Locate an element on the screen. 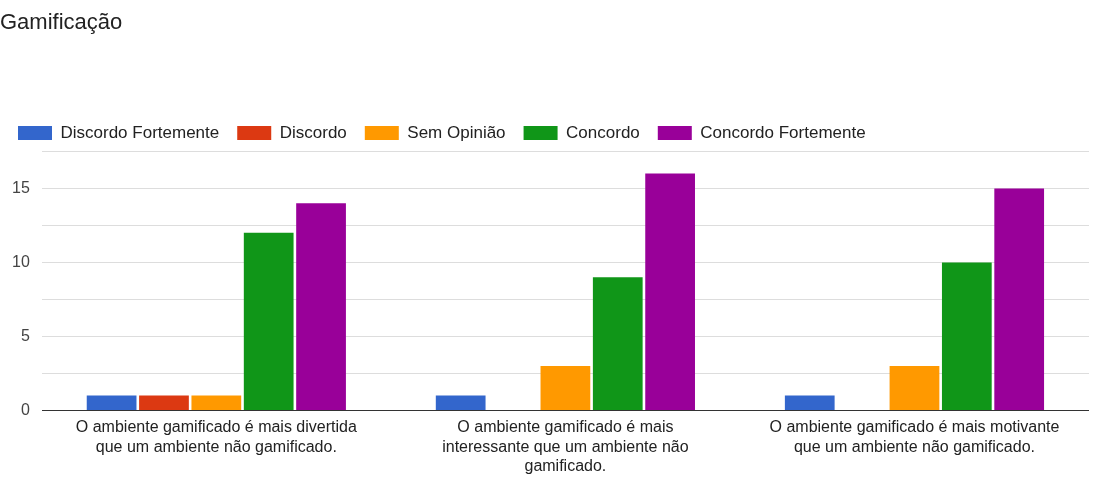 The height and width of the screenshot is (484, 1095). legend-label: Discordo is located at coordinates (313, 132).